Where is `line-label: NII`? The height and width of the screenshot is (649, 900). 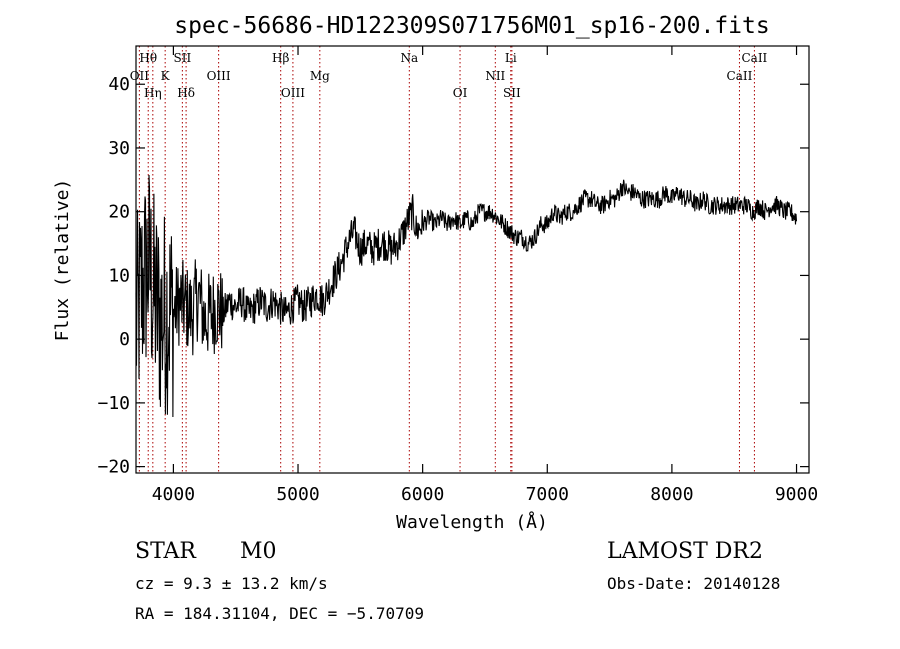 line-label: NII is located at coordinates (495, 76).